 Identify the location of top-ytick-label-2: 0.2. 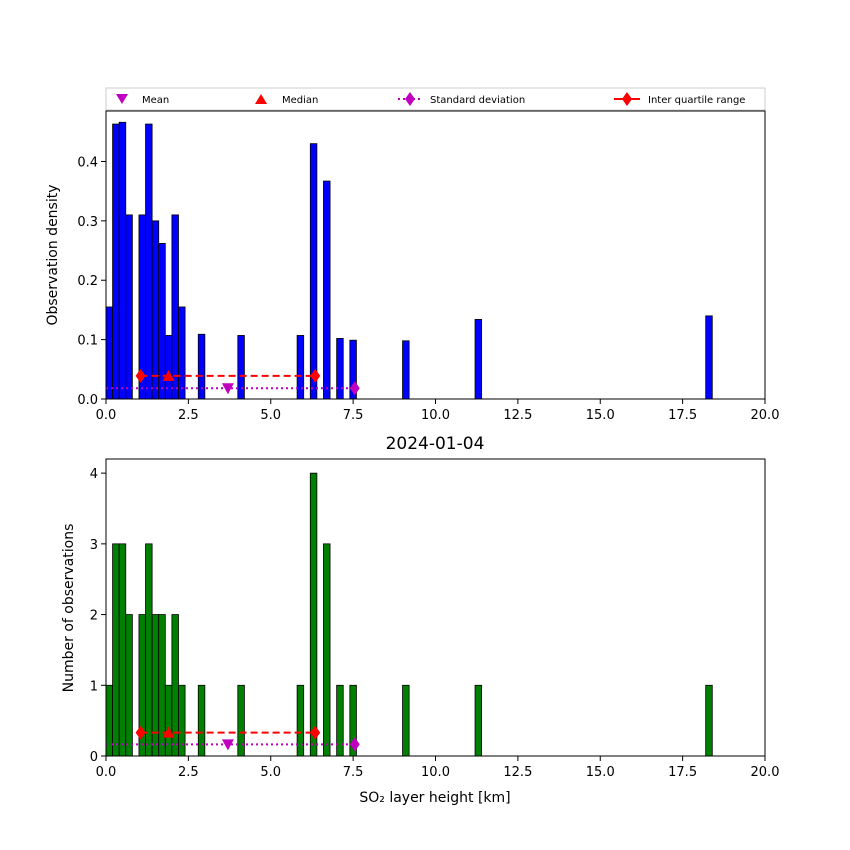
(87, 281).